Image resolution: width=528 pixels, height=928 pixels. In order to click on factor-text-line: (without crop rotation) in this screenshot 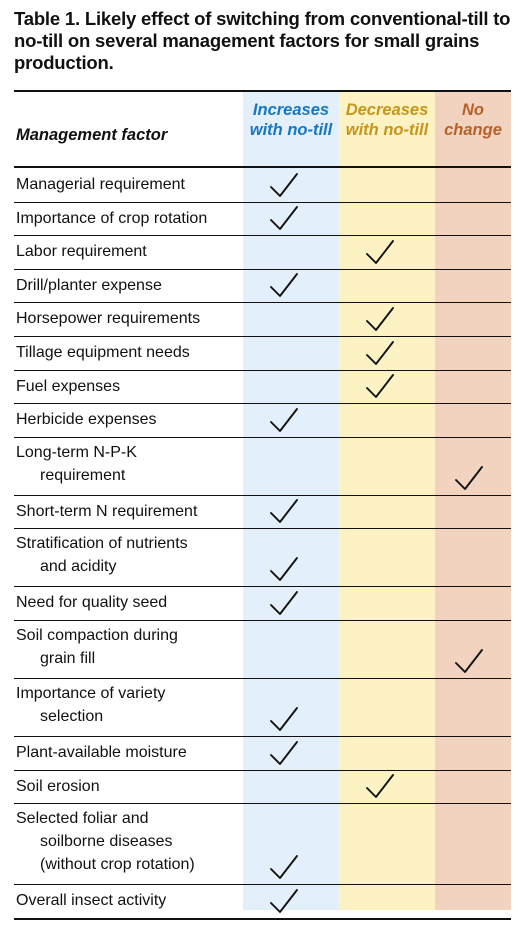, I will do `click(117, 865)`.